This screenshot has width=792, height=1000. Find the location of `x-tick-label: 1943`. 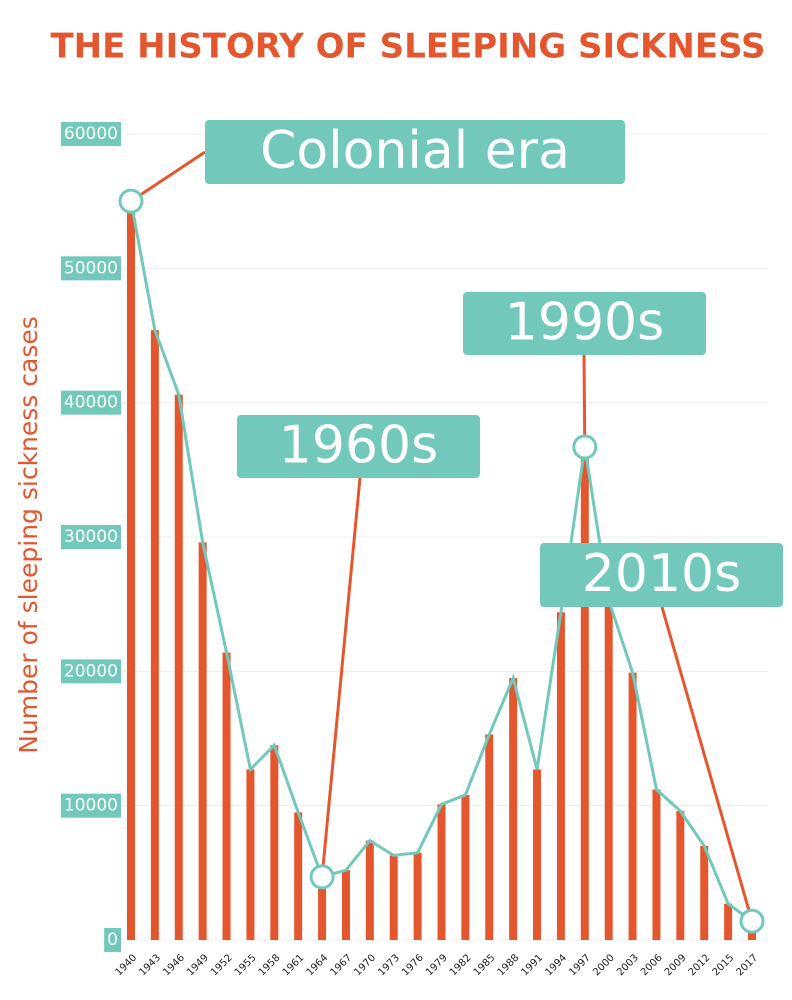

x-tick-label: 1943 is located at coordinates (150, 965).